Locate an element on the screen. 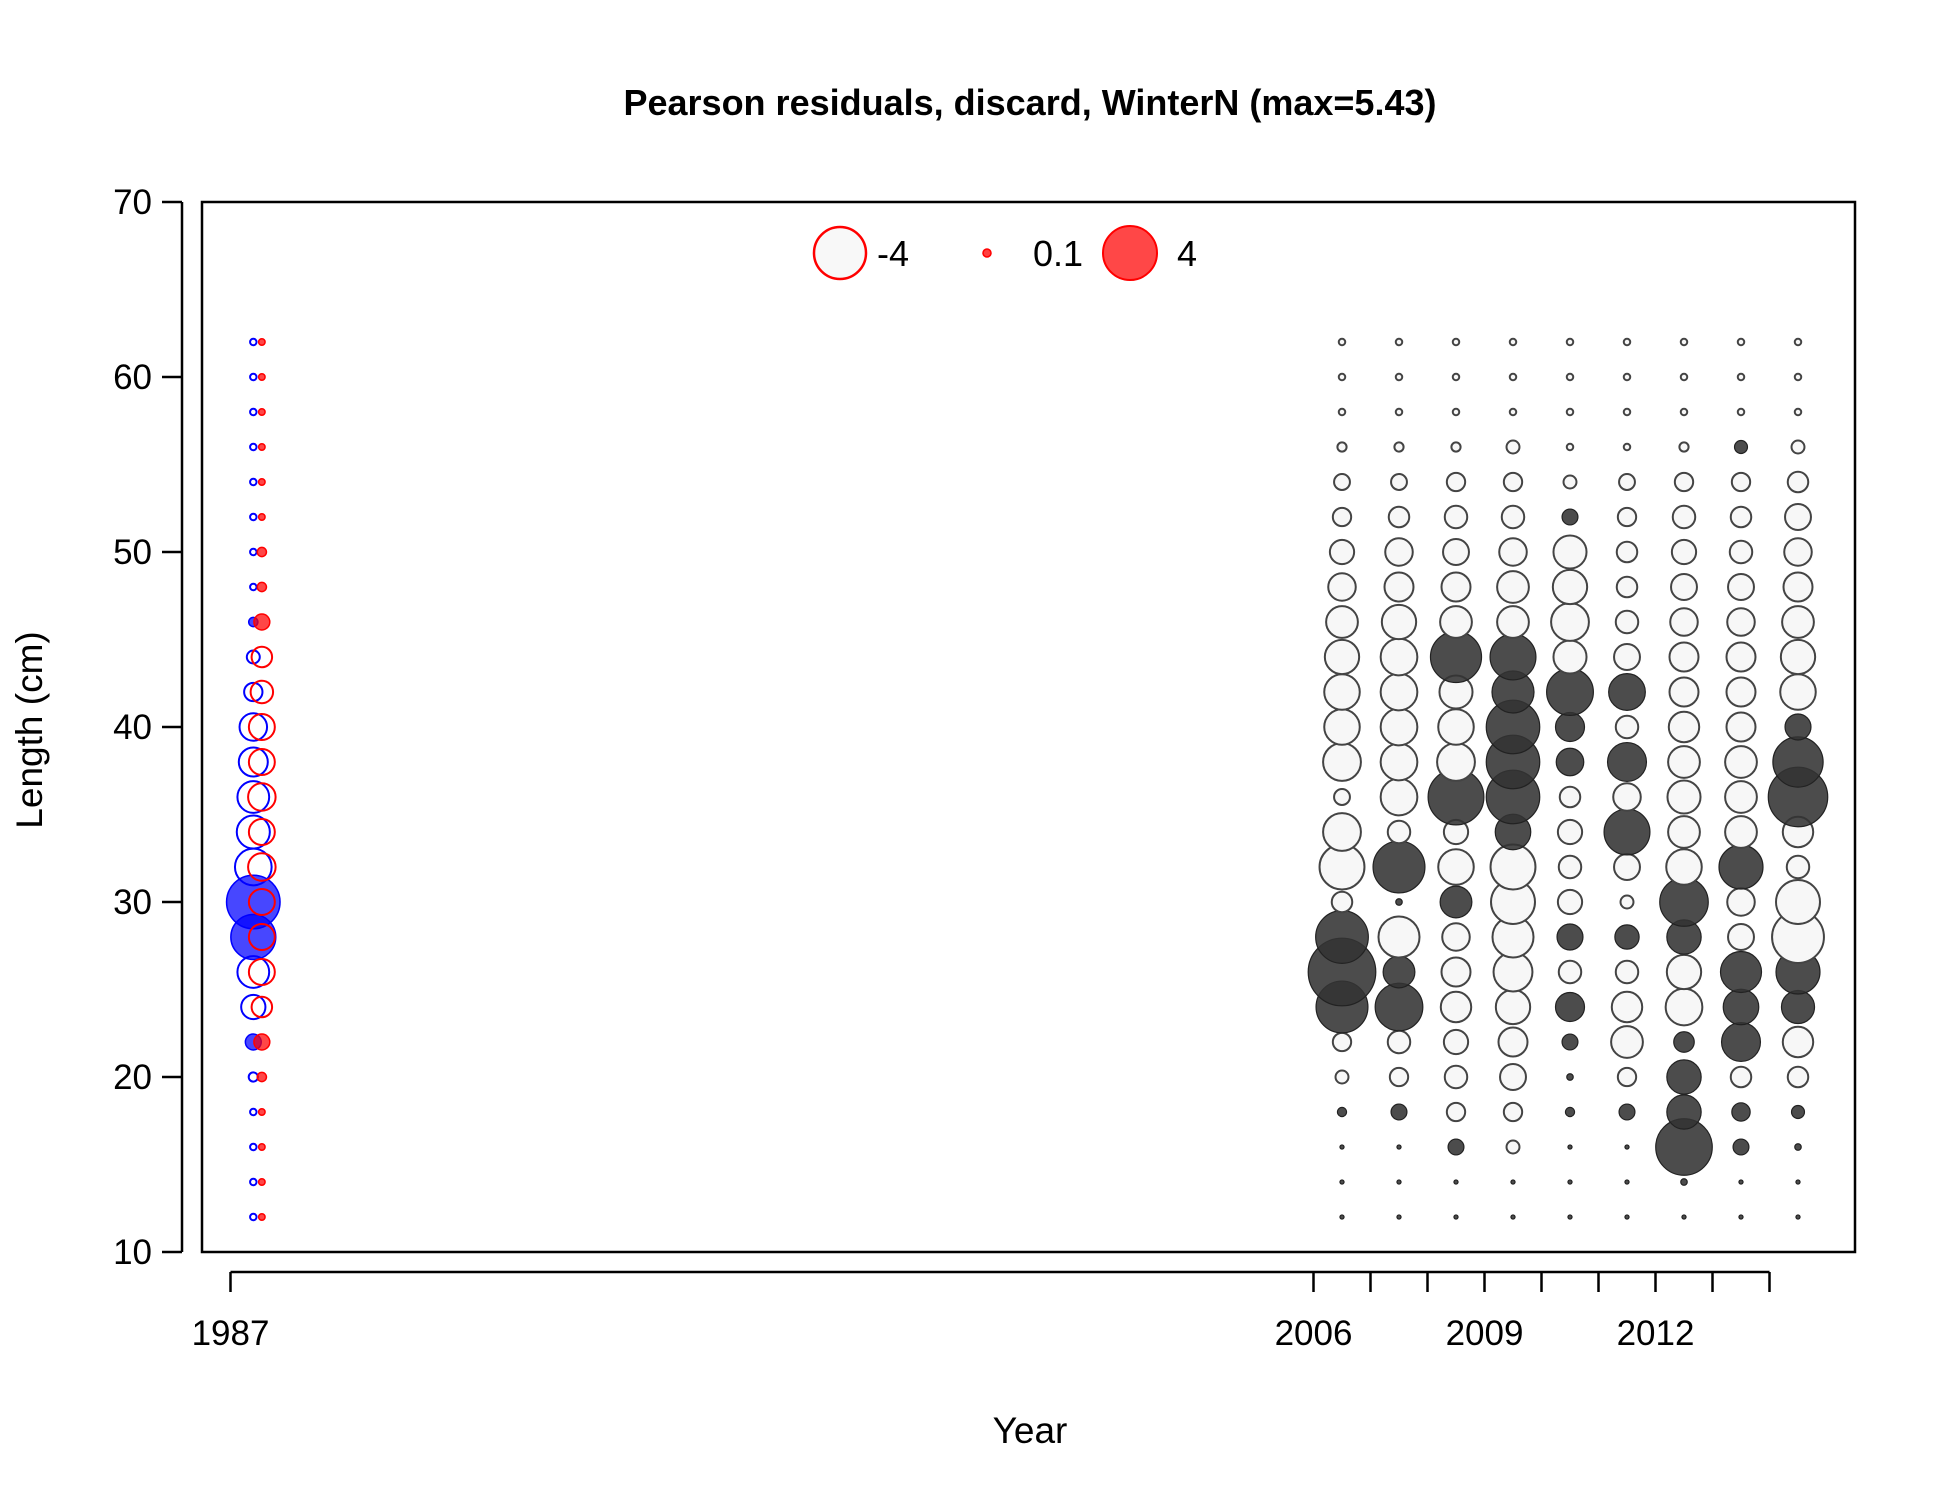  legend-label-4: 4 is located at coordinates (1187, 253).